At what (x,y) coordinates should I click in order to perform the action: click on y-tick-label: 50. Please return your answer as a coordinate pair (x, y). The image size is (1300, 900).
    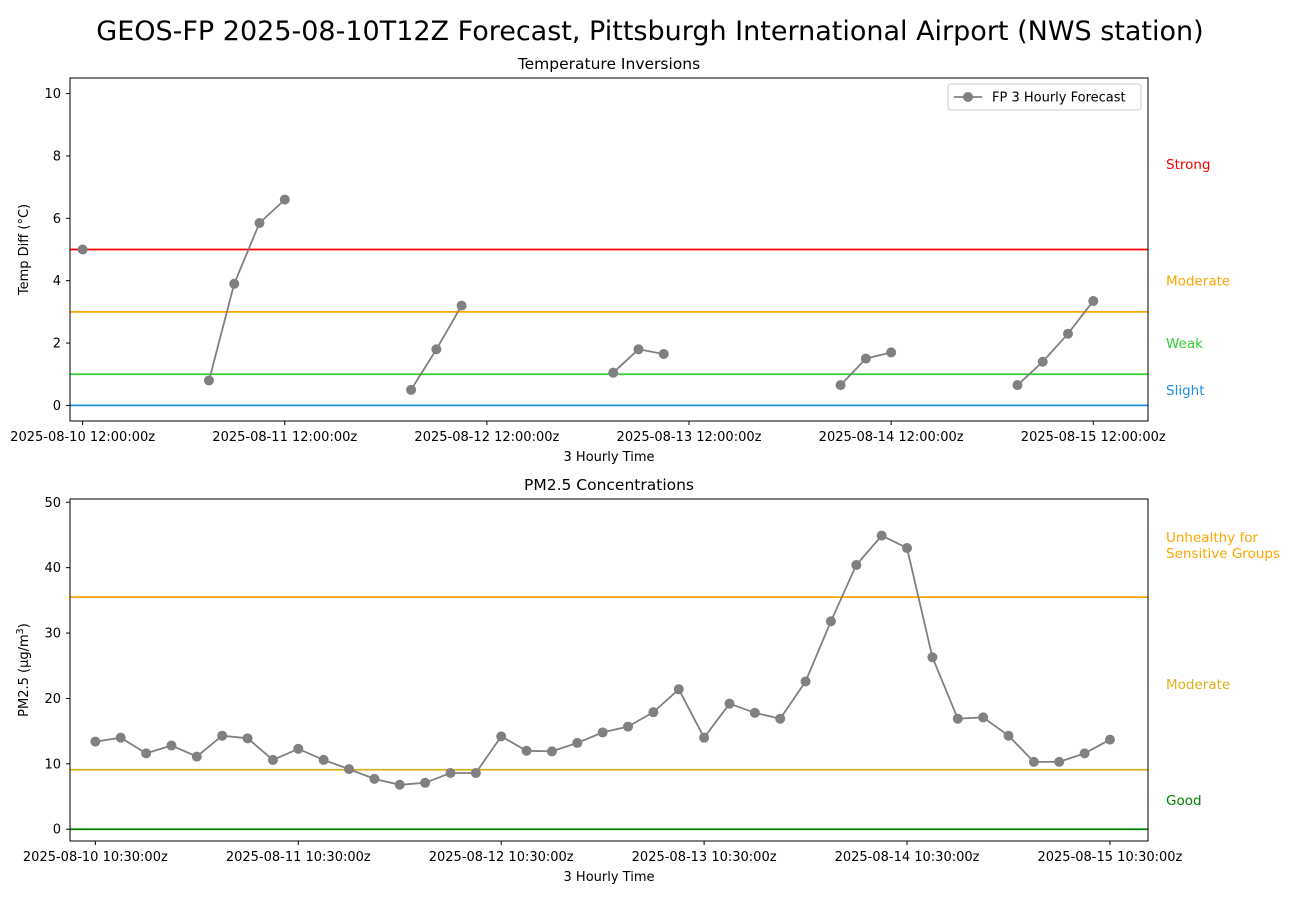
    Looking at the image, I should click on (52, 503).